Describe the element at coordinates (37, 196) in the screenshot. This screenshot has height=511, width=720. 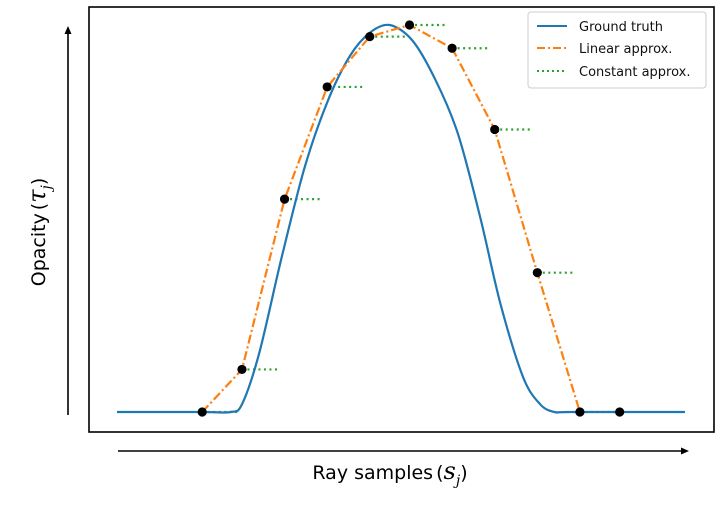
I see `y-axis-symbol: τ` at that location.